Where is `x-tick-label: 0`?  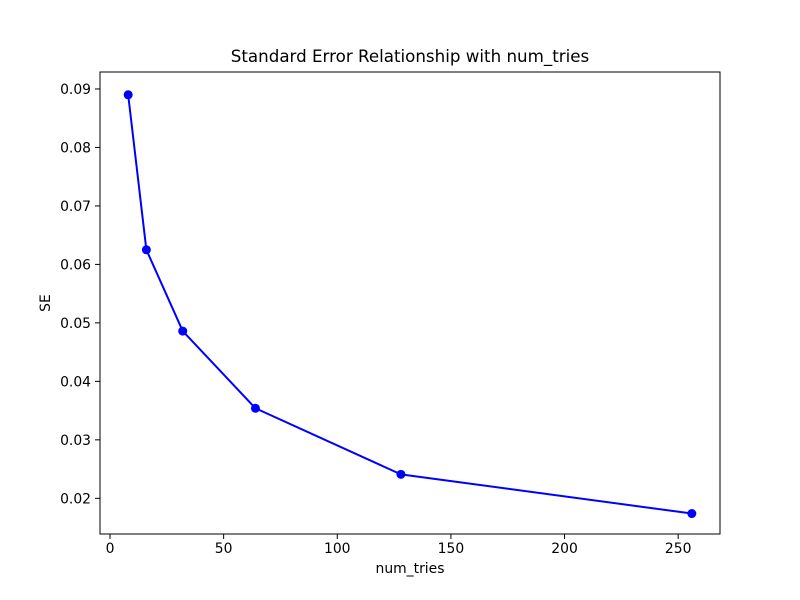 x-tick-label: 0 is located at coordinates (110, 549).